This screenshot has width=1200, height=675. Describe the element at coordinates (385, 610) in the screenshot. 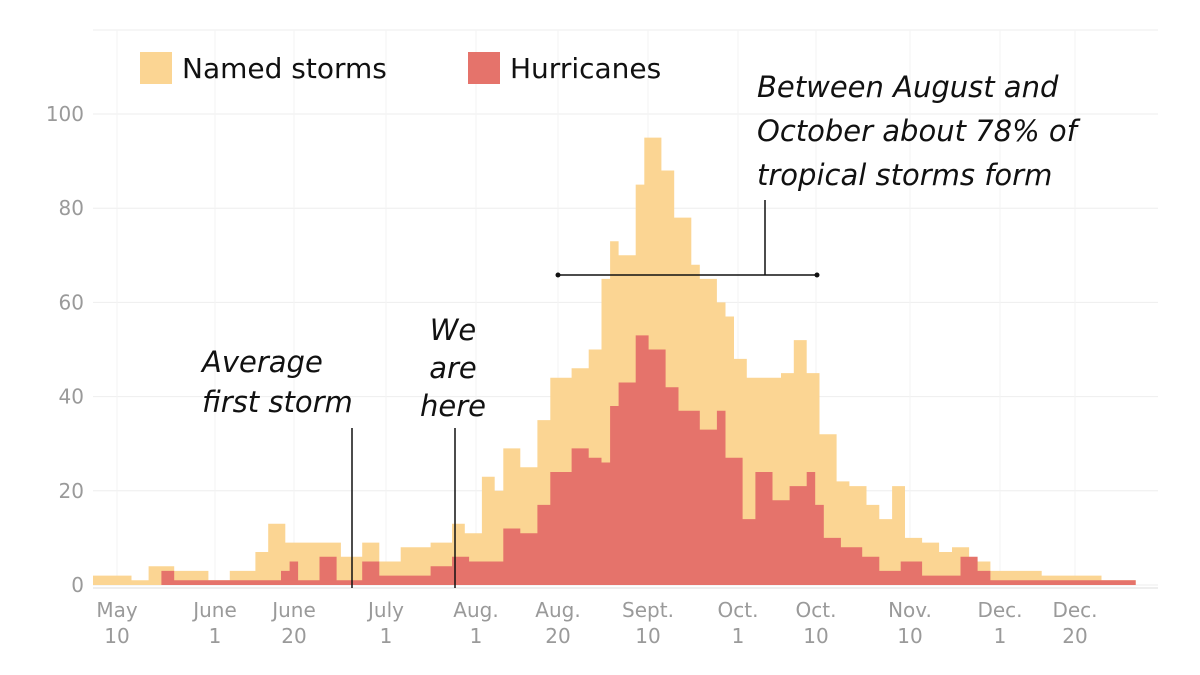

I see `x-tick-label: July` at that location.